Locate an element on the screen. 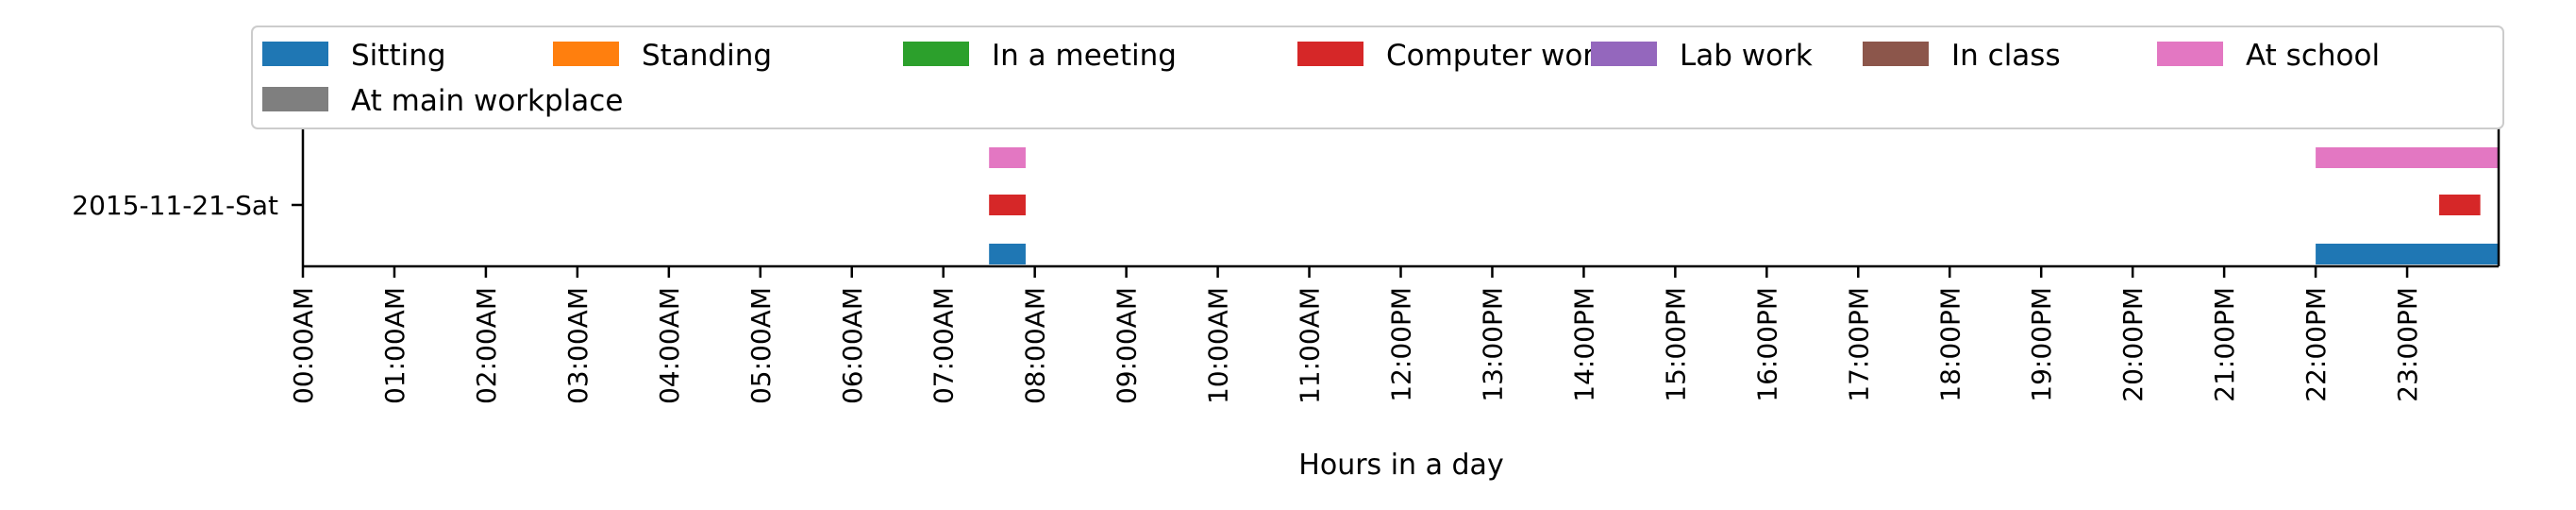 The image size is (2576, 510). x-tick-label: 15:00PM is located at coordinates (1675, 344).